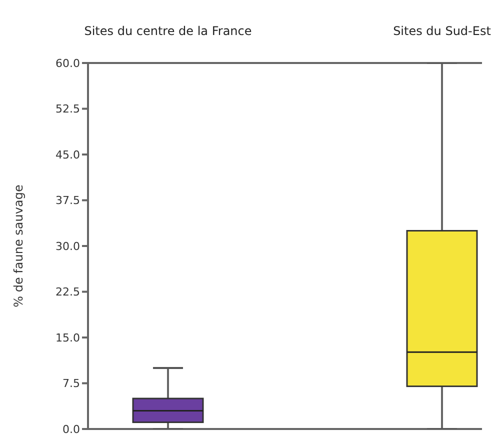 The image size is (492, 439). What do you see at coordinates (68, 337) in the screenshot?
I see `y-tick-label: 15.0` at bounding box center [68, 337].